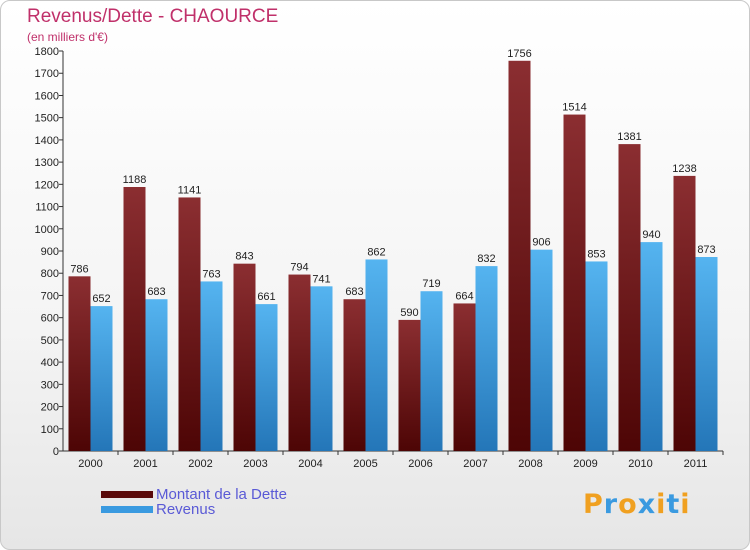  Describe the element at coordinates (684, 169) in the screenshot. I see `dette-value-label: 1238` at that location.